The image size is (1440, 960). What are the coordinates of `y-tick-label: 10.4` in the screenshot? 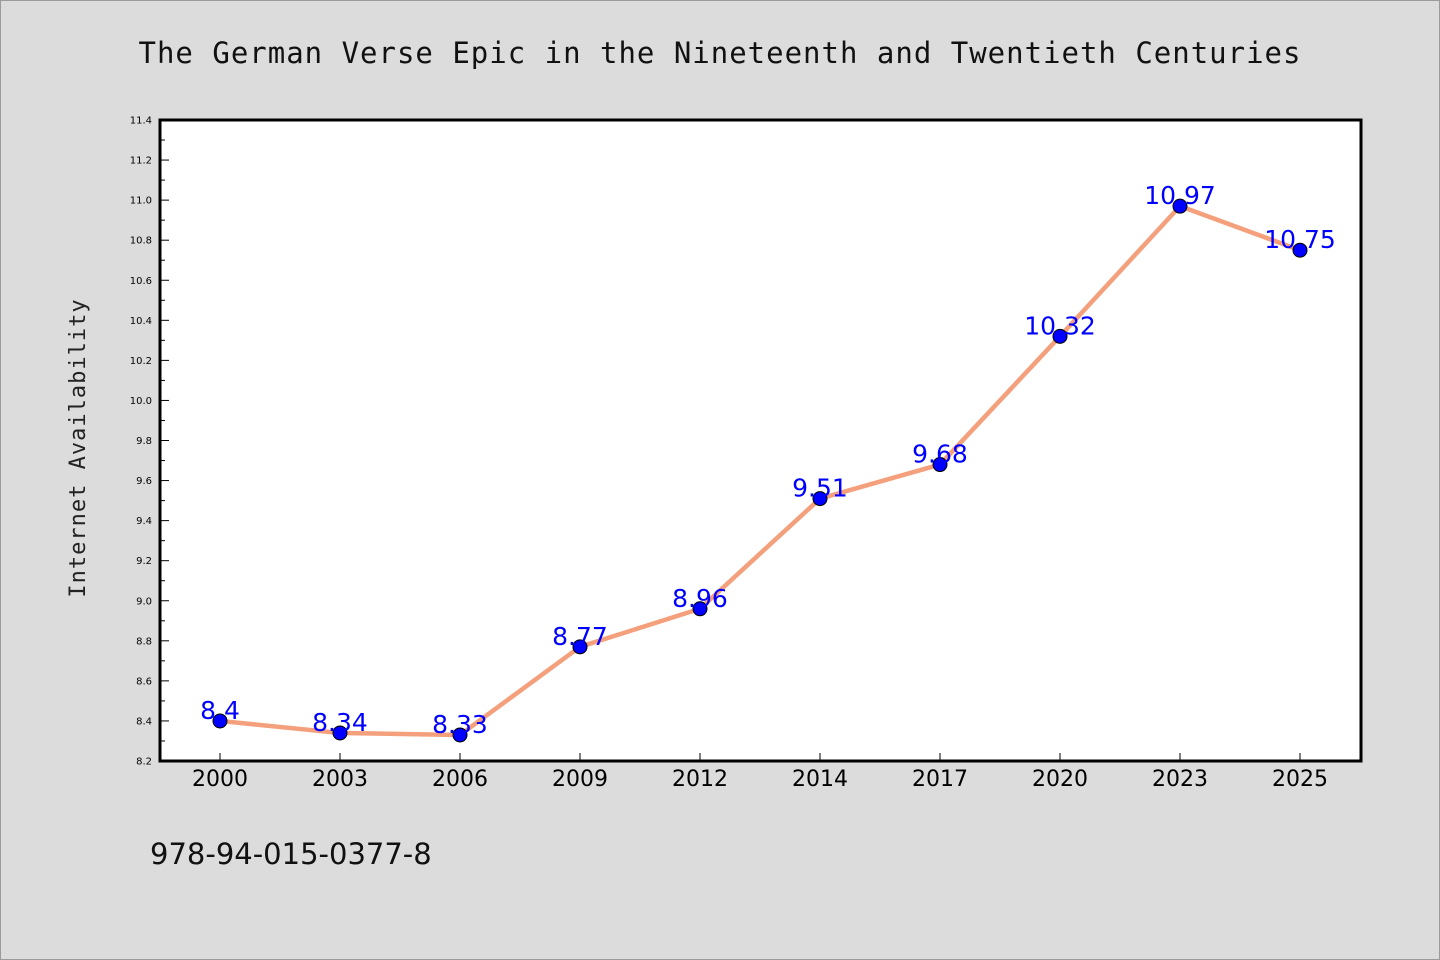 It's located at (141, 321).